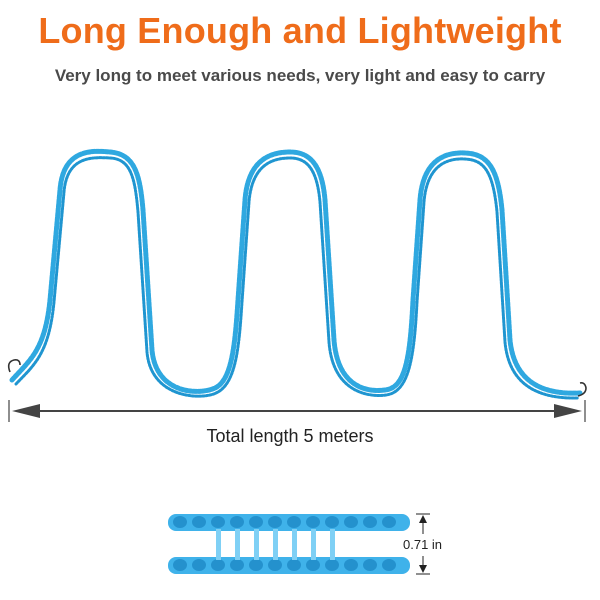 The image size is (600, 600). Describe the element at coordinates (289, 544) in the screenshot. I see `rope-closeup` at that location.